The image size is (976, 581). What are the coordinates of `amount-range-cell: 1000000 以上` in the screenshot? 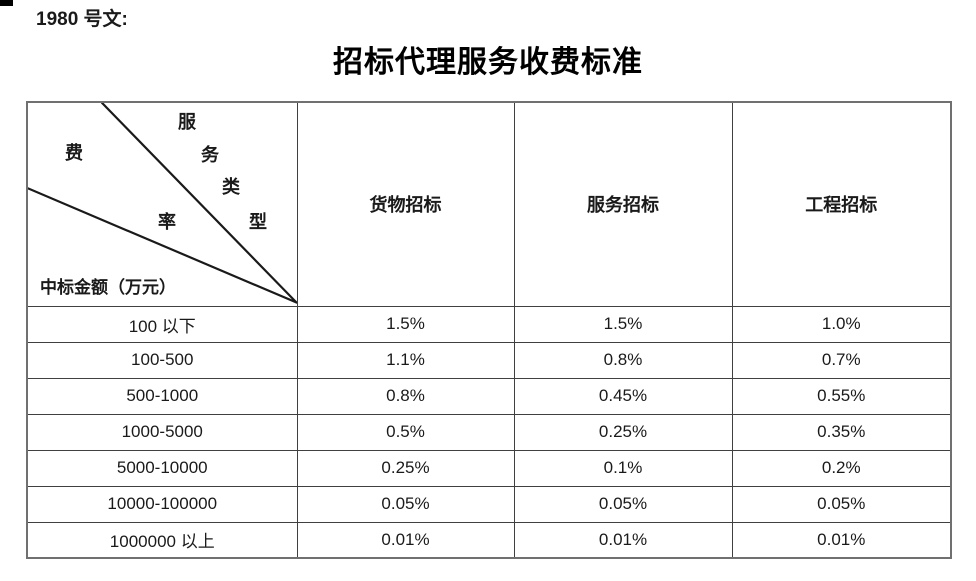 It's located at (162, 540).